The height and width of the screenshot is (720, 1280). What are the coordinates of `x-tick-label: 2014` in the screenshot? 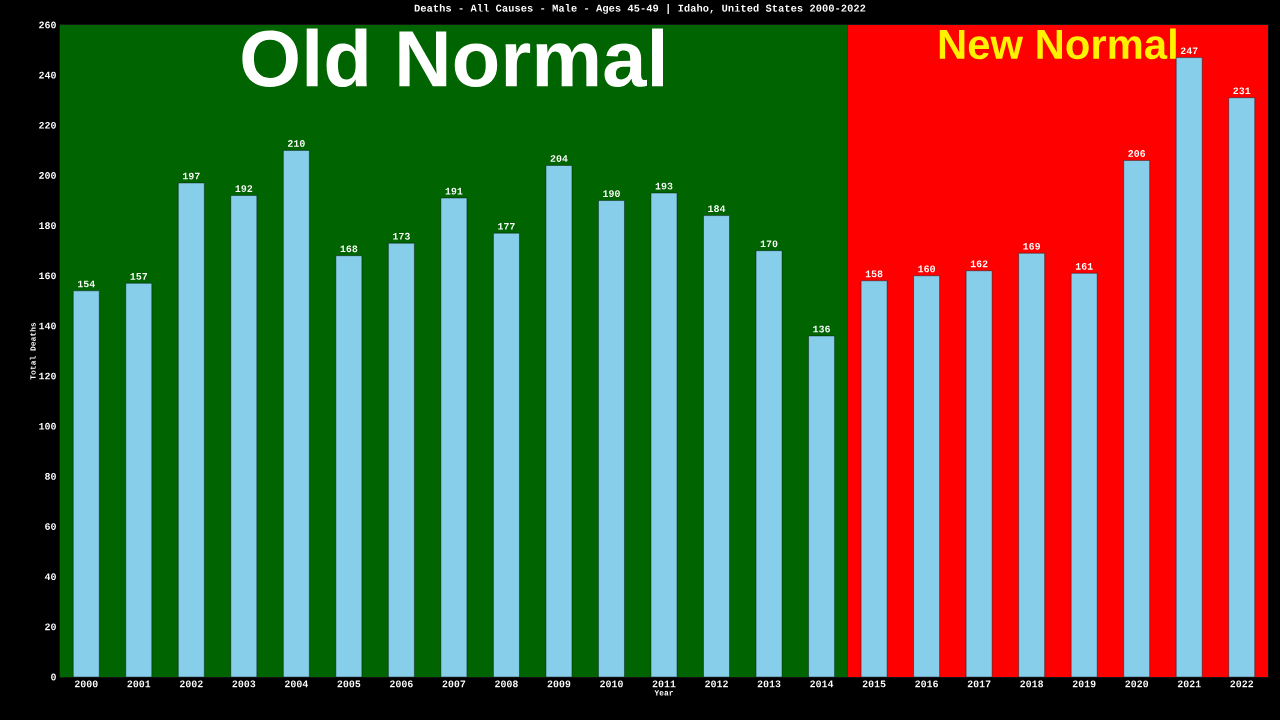 It's located at (822, 684).